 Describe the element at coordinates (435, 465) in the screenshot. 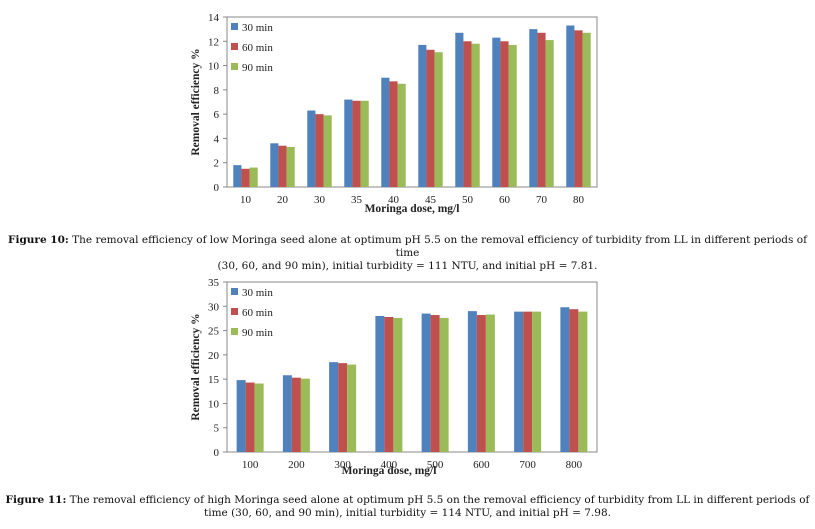

I see `x-tick-label: 500` at that location.